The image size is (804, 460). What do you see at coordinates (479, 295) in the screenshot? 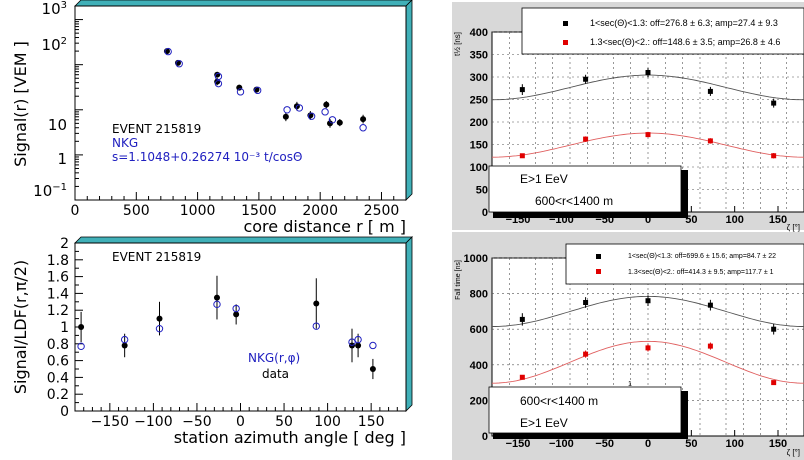
I see `y-tick-label: 800` at bounding box center [479, 295].